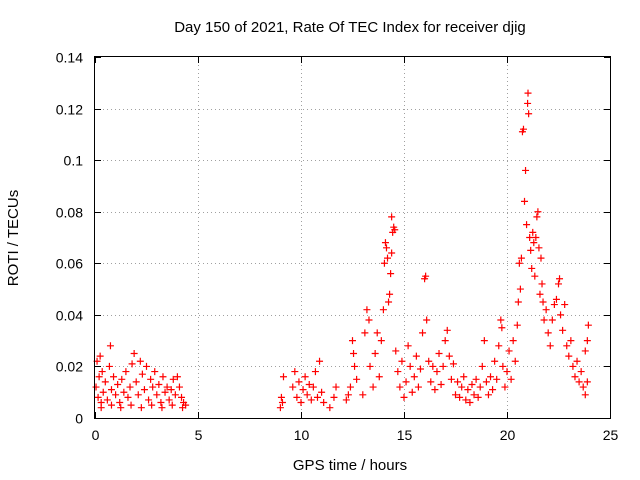  I want to click on x-axis-label: GPS time / hours, so click(350, 465).